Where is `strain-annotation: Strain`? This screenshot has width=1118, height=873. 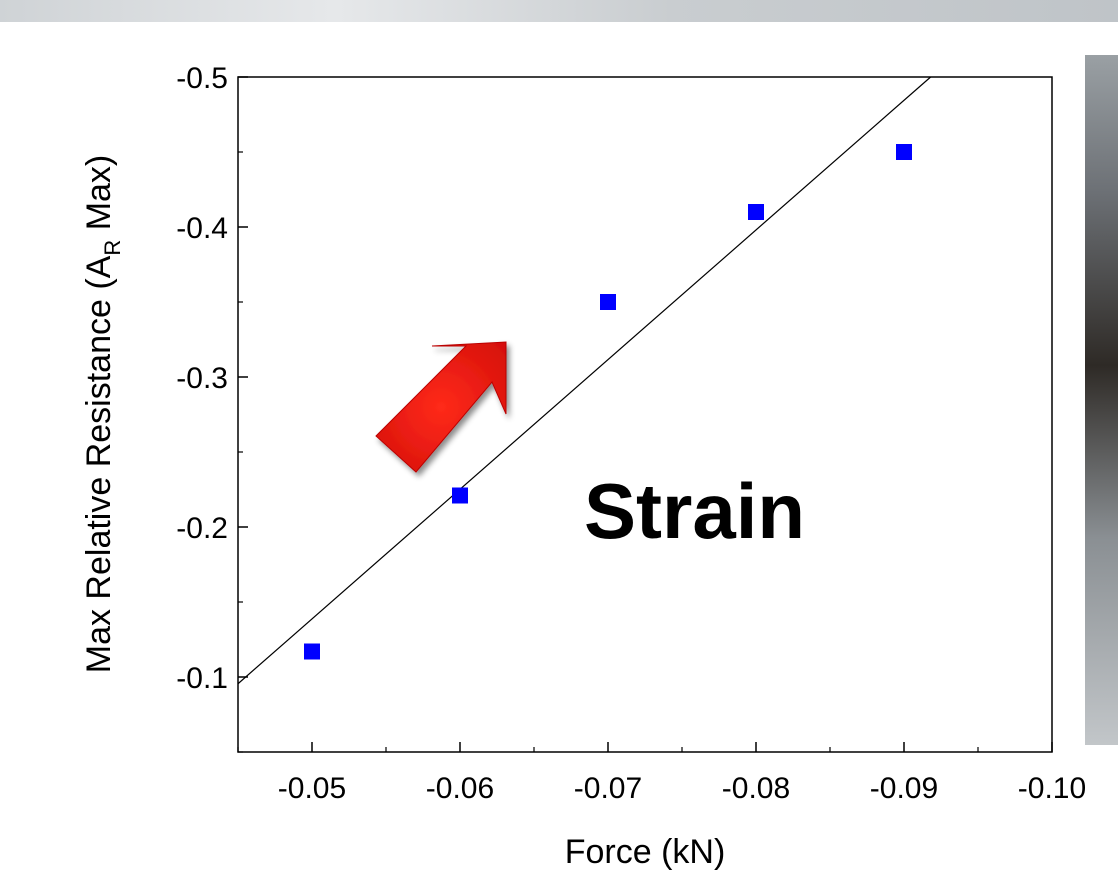
strain-annotation: Strain is located at coordinates (694, 511).